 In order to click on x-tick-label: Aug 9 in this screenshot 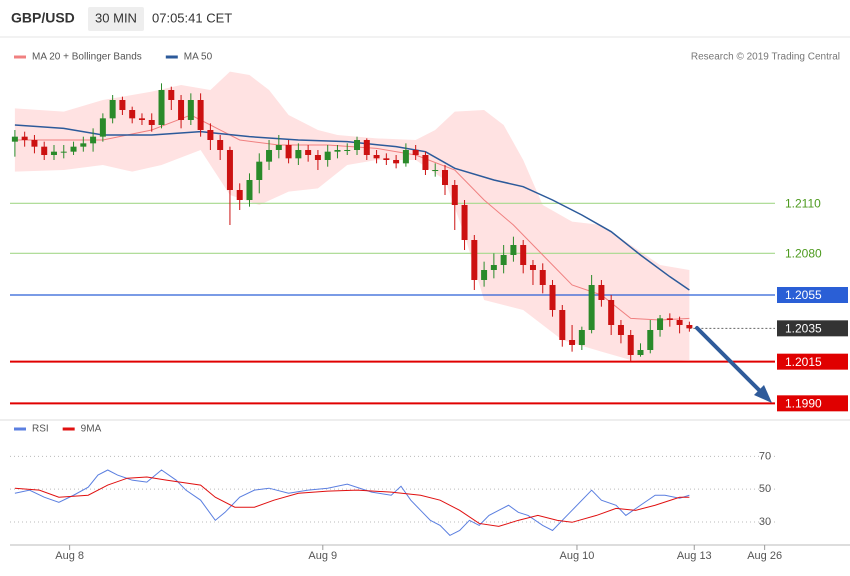, I will do `click(322, 556)`.